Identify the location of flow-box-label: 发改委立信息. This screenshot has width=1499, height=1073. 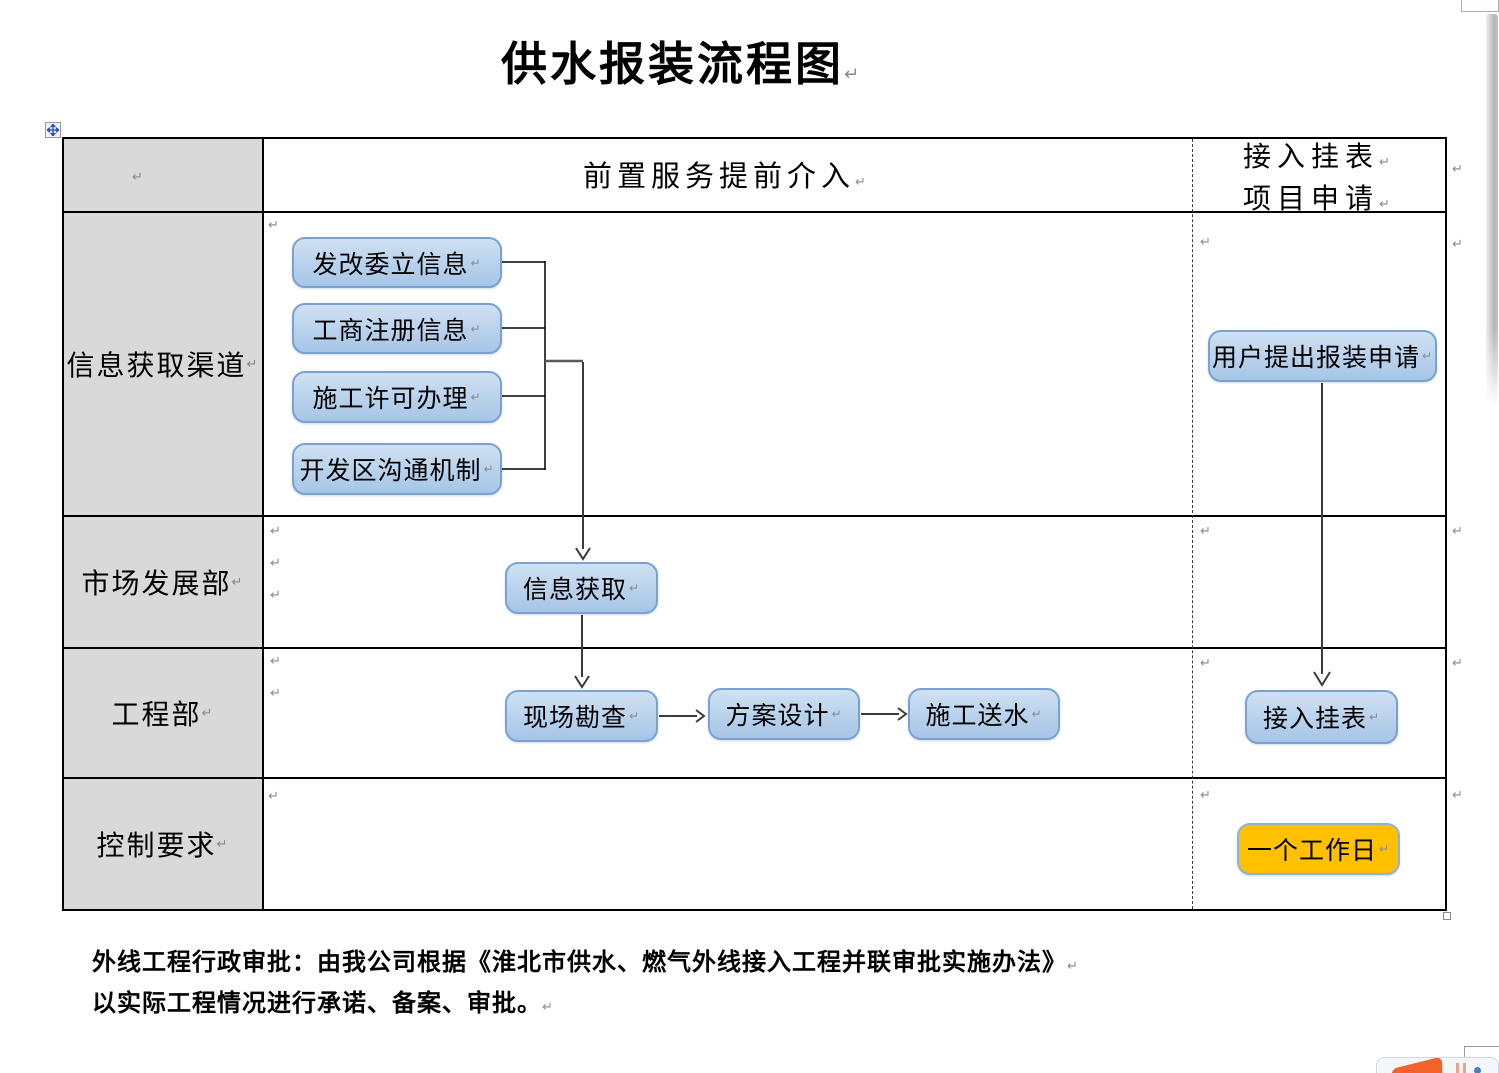
(390, 265).